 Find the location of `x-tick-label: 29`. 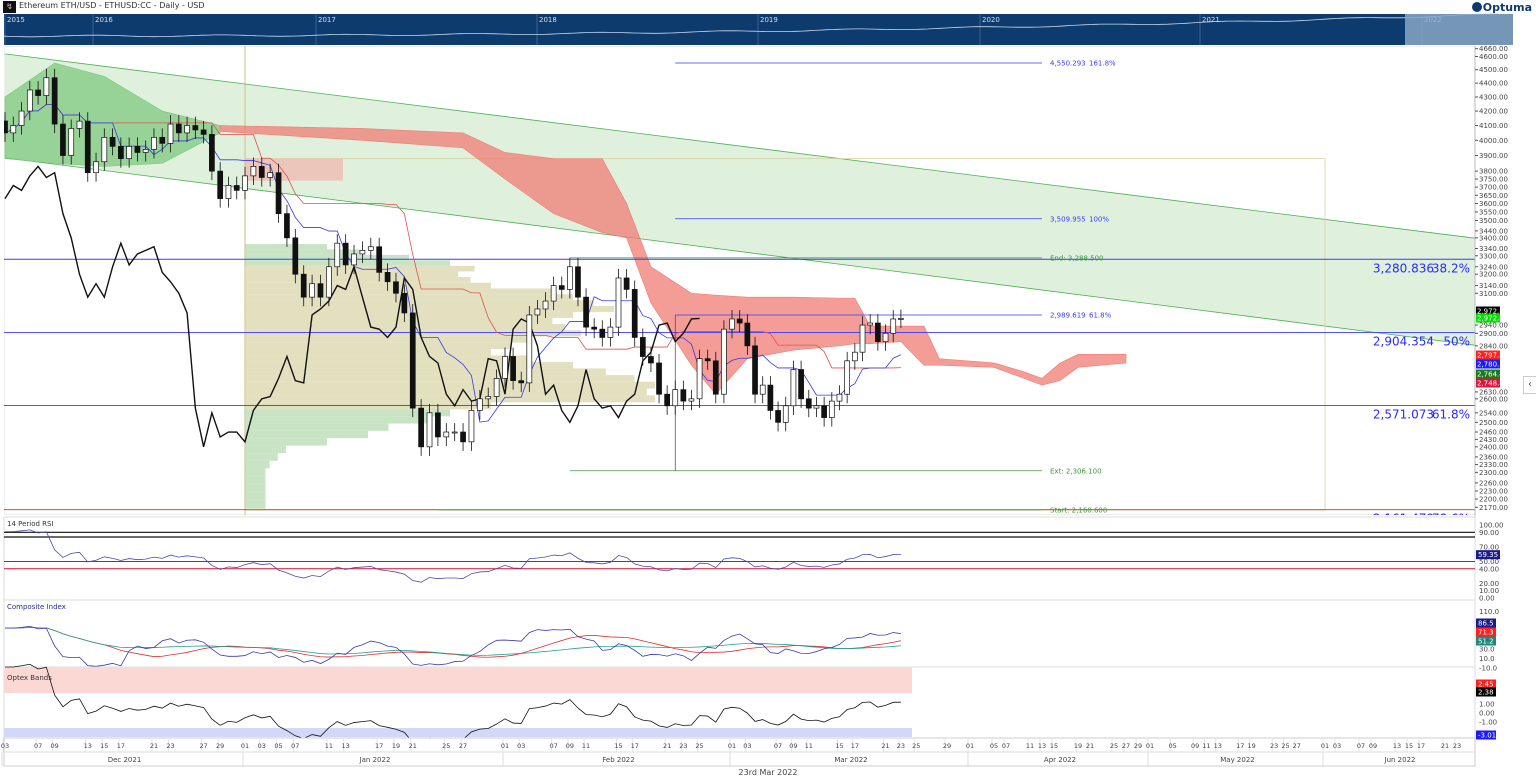

x-tick-label: 29 is located at coordinates (1138, 746).